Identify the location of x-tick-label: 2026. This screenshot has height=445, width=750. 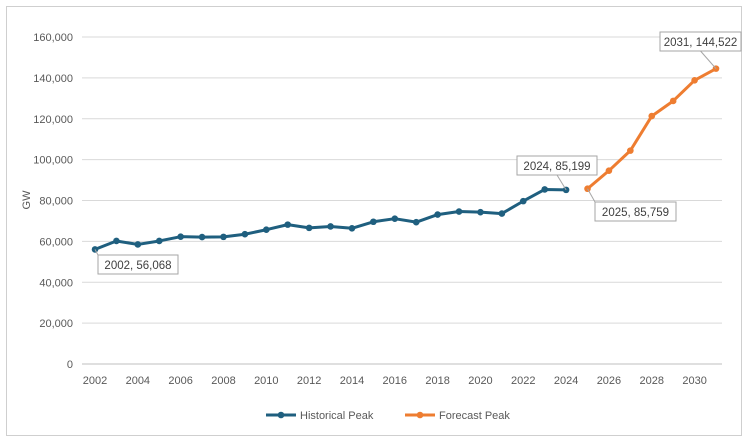
(609, 381).